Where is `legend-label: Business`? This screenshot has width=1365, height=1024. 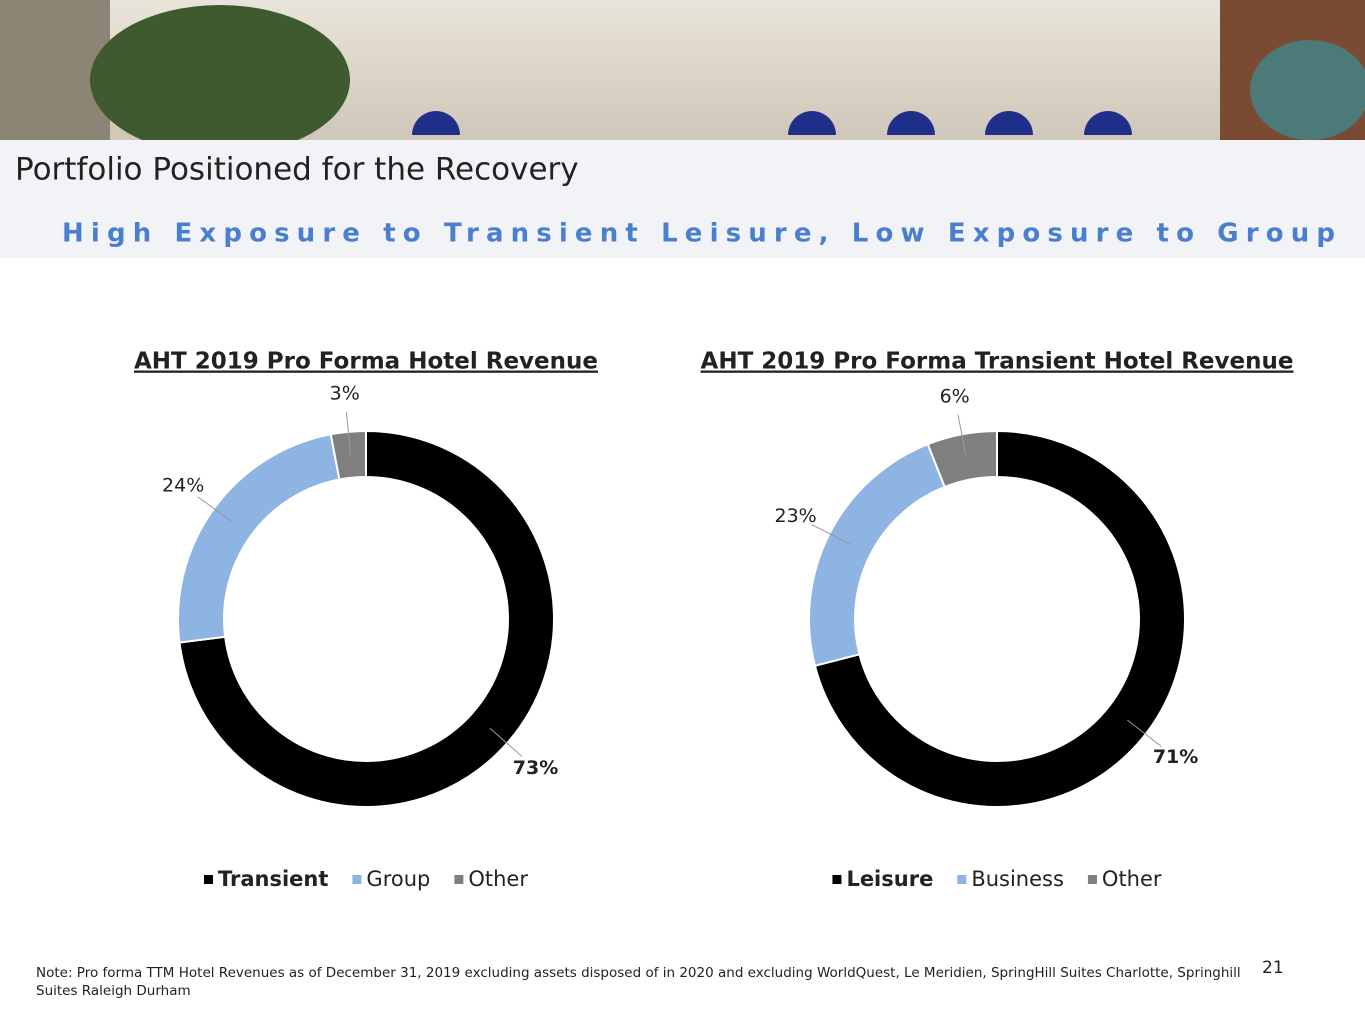
legend-label: Business is located at coordinates (1017, 879).